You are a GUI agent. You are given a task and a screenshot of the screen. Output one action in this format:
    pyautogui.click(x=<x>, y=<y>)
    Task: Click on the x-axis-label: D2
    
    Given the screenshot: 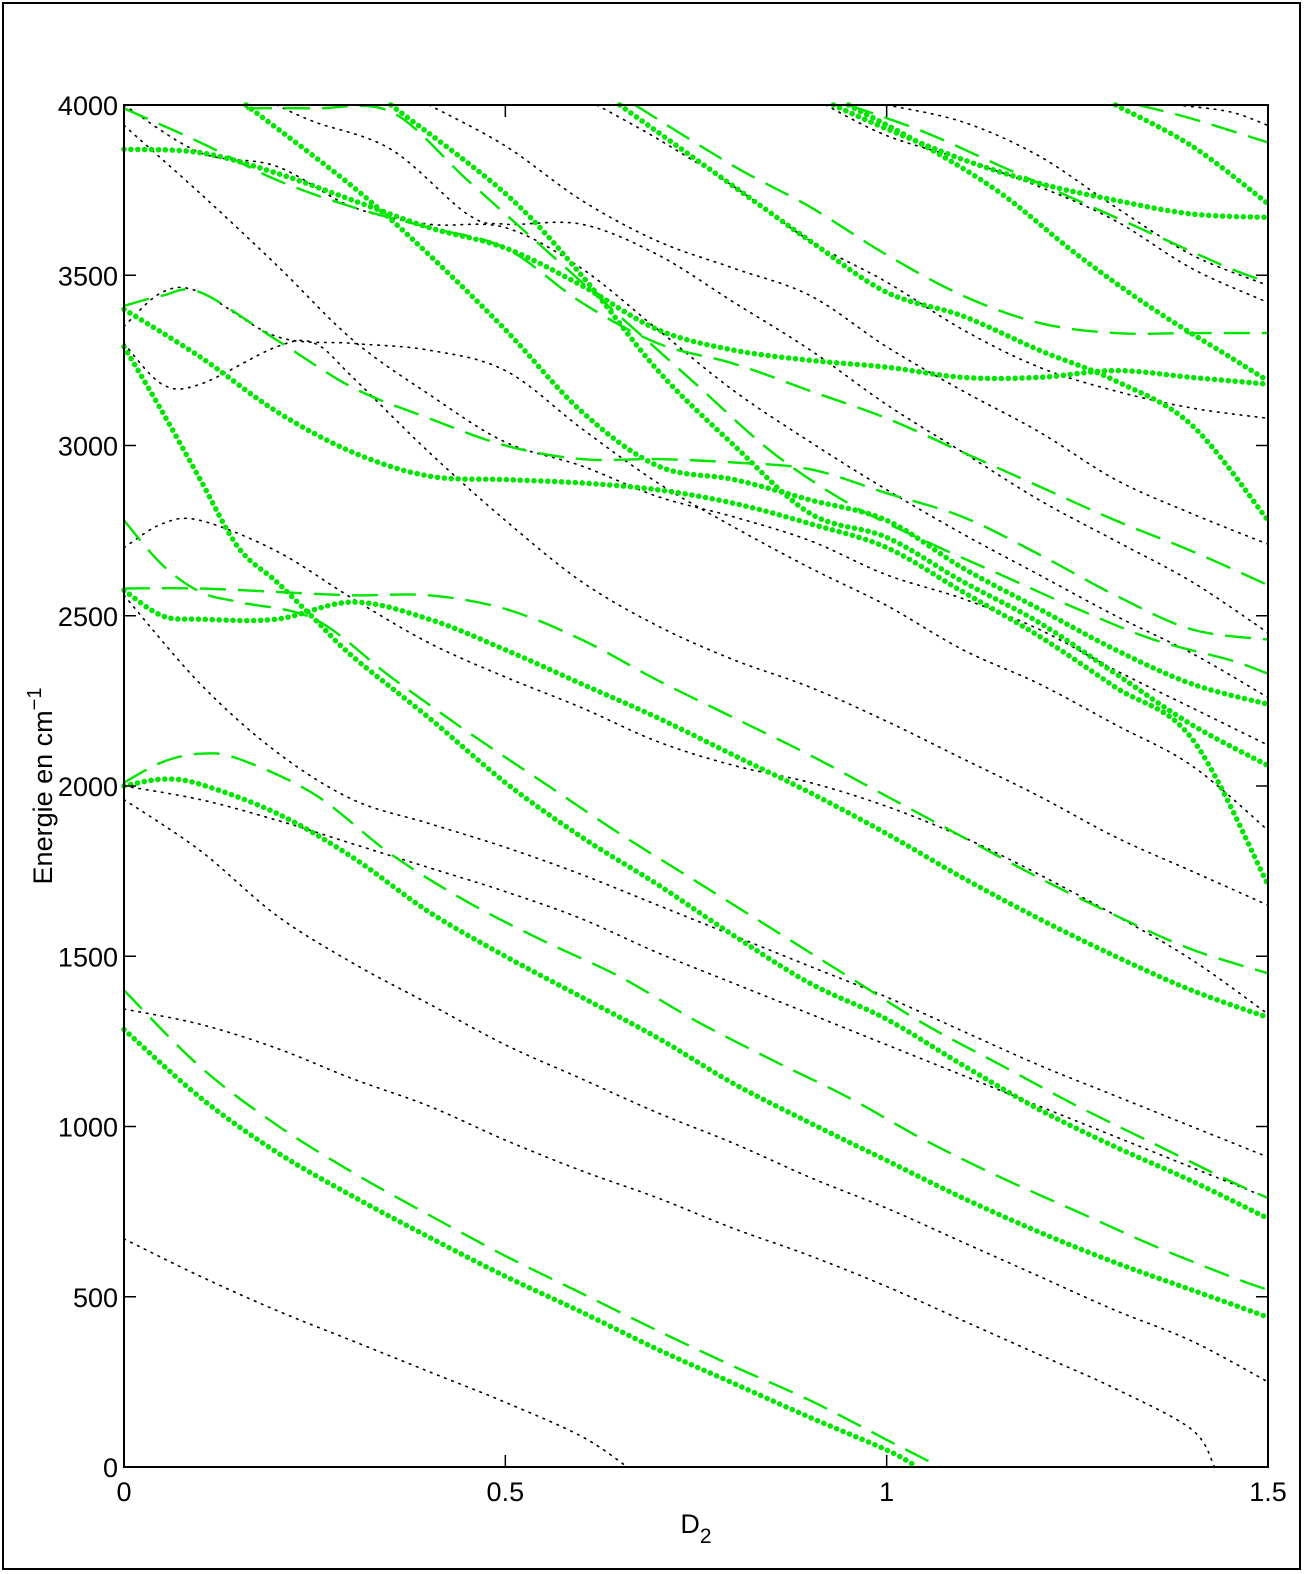 What is the action you would take?
    pyautogui.click(x=695, y=1528)
    